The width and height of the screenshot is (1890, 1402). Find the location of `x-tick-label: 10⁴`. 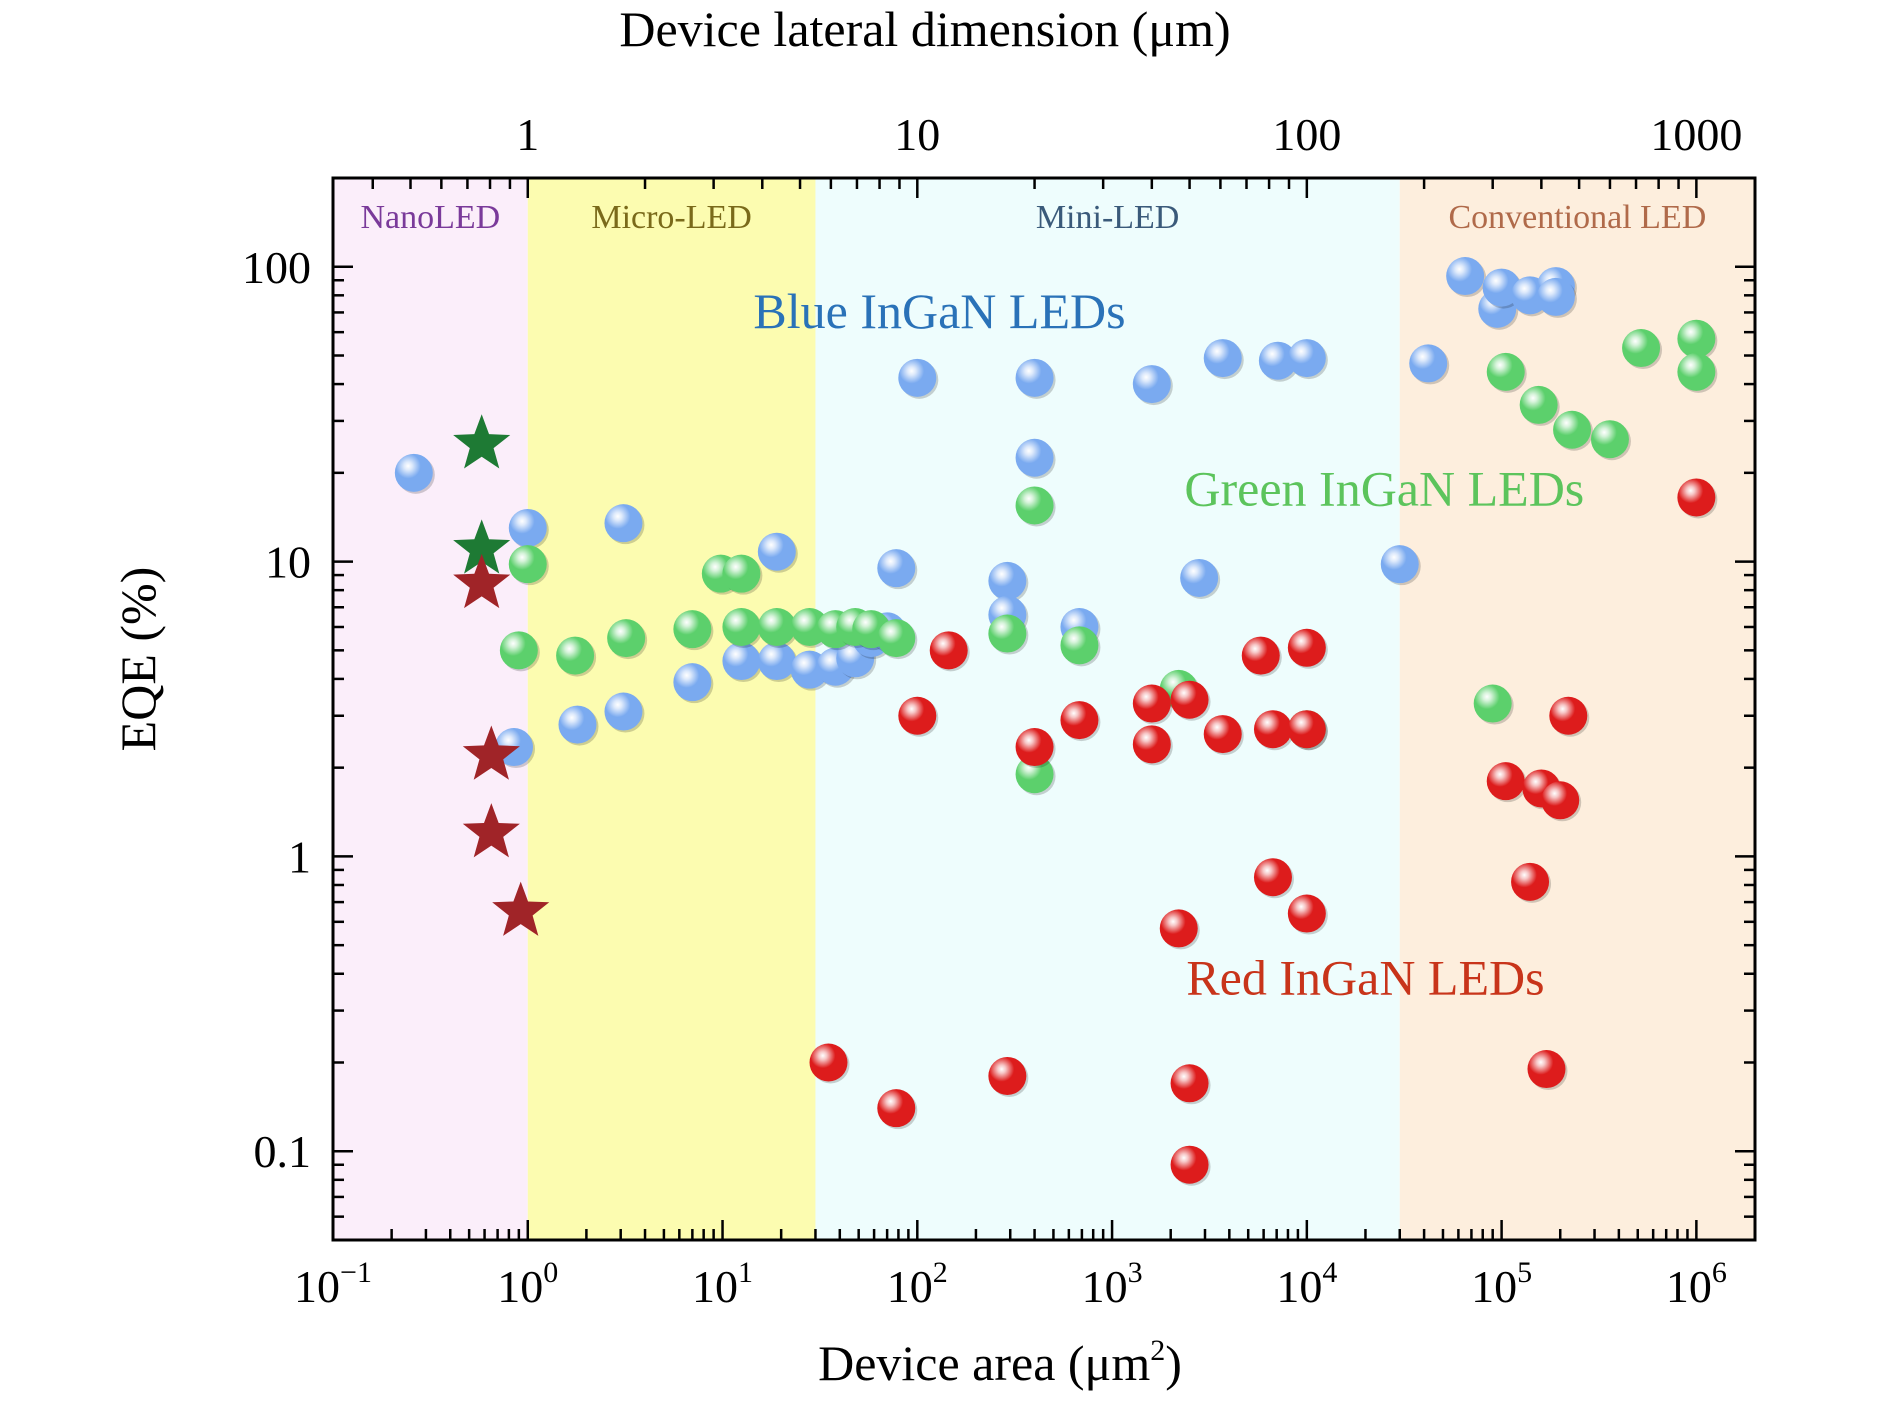

x-tick-label: 10⁴ is located at coordinates (1306, 1284).